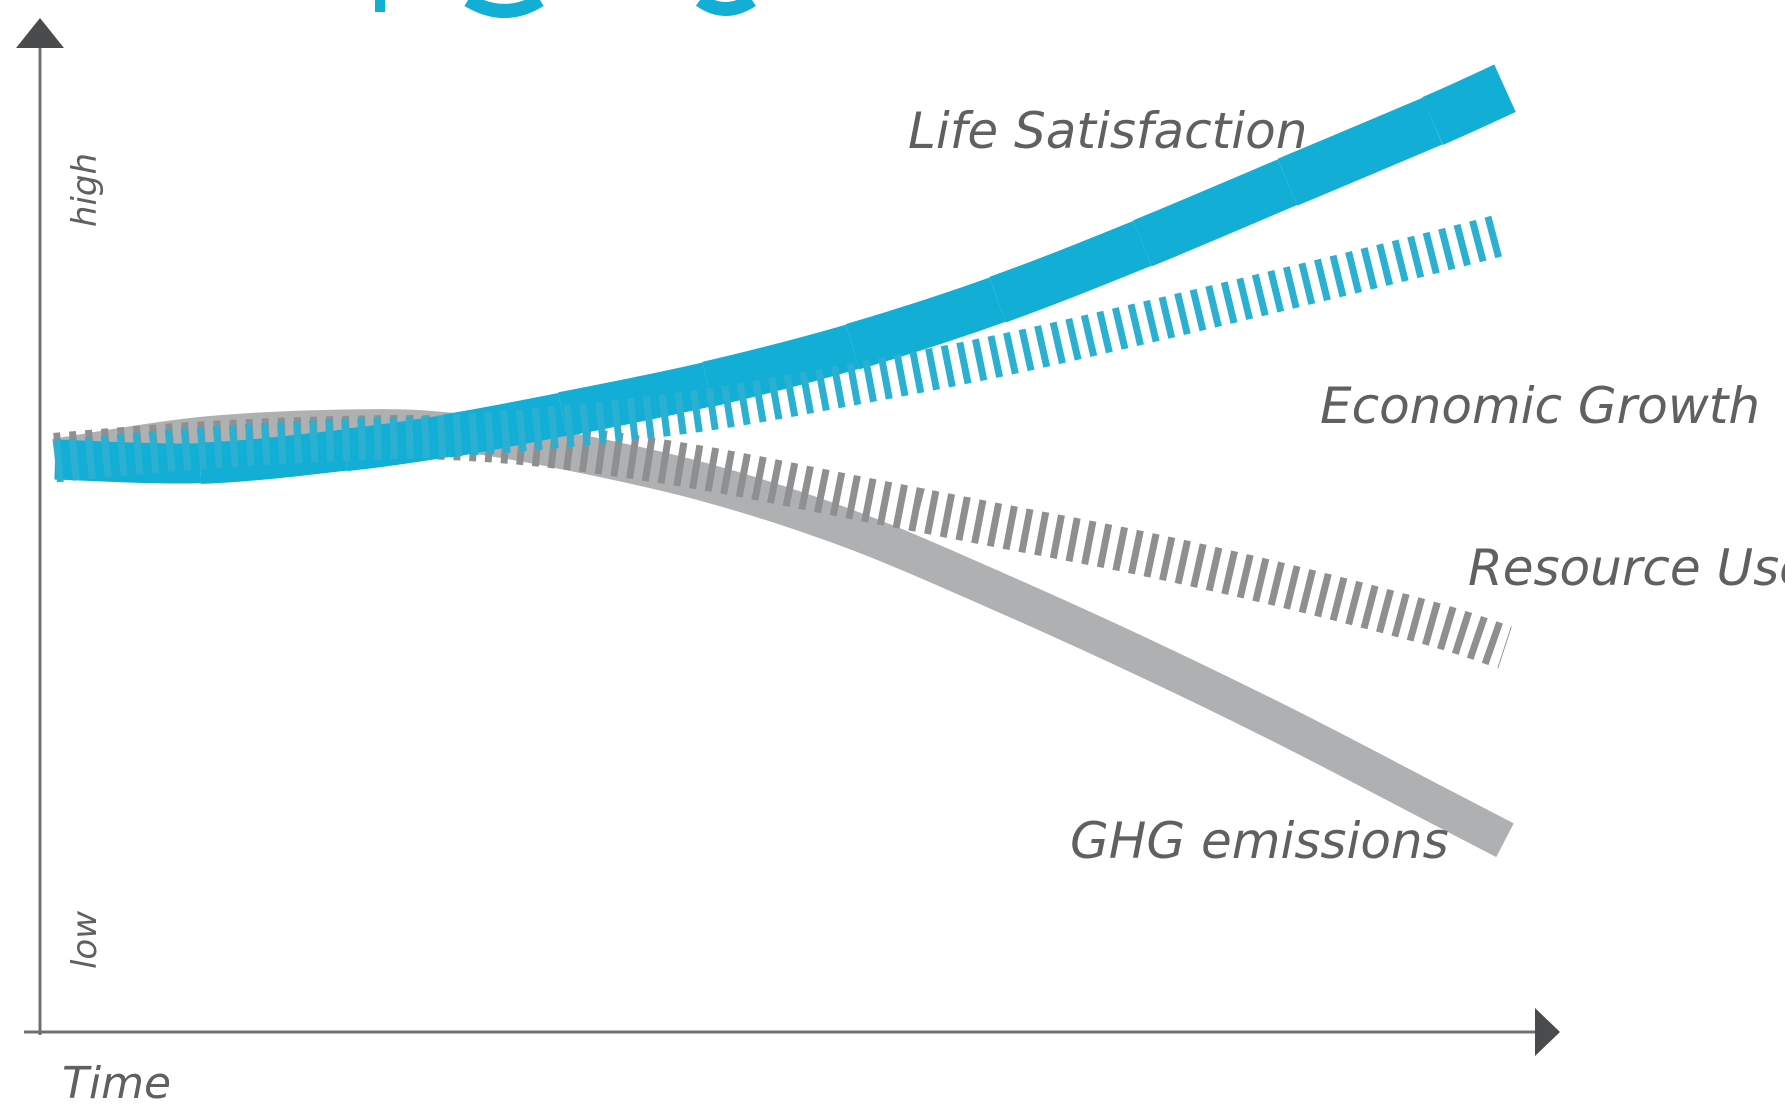 The height and width of the screenshot is (1109, 1785). What do you see at coordinates (85, 940) in the screenshot?
I see `y-tick-low: low` at bounding box center [85, 940].